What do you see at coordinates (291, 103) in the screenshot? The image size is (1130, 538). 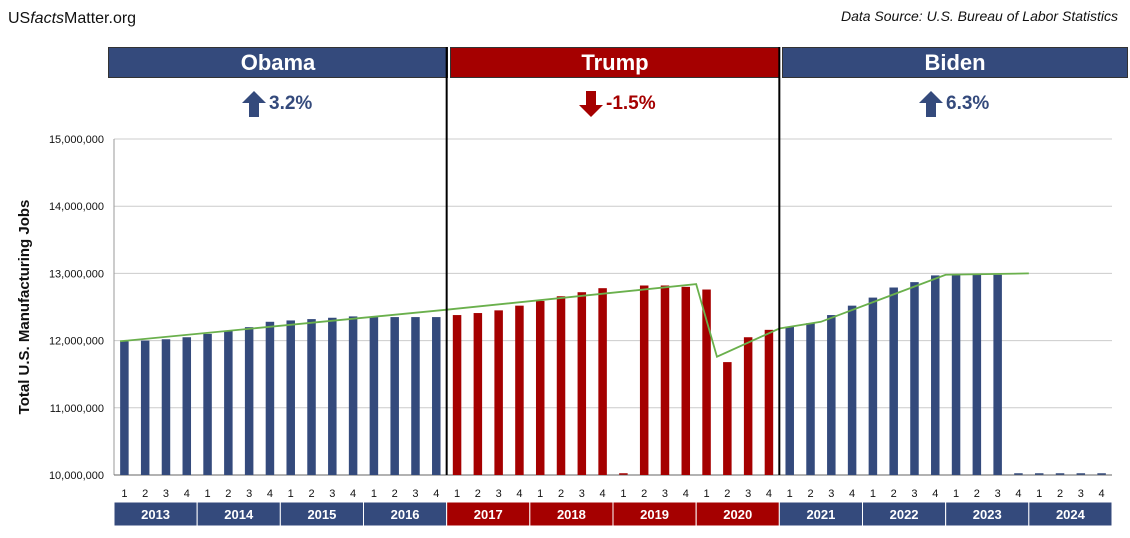 I see `era-change-value: 3.2%` at bounding box center [291, 103].